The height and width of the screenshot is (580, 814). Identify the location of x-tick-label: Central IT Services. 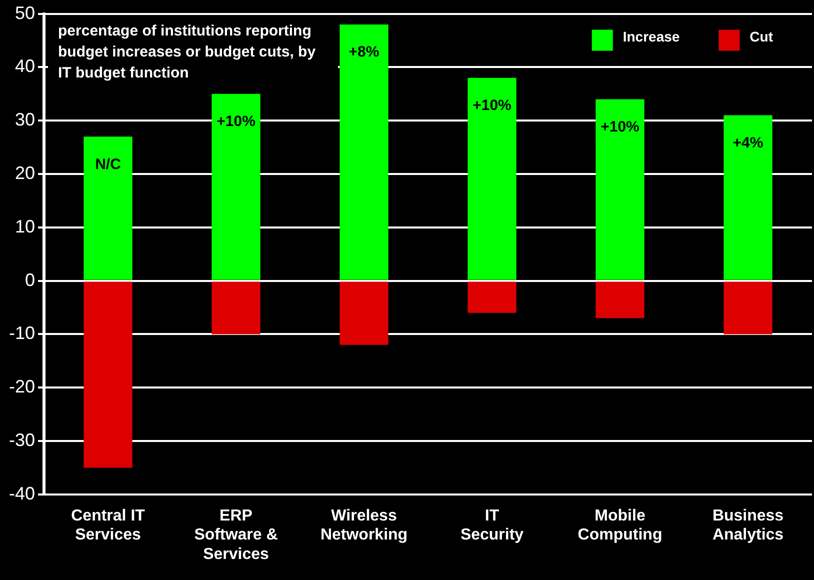
(108, 525).